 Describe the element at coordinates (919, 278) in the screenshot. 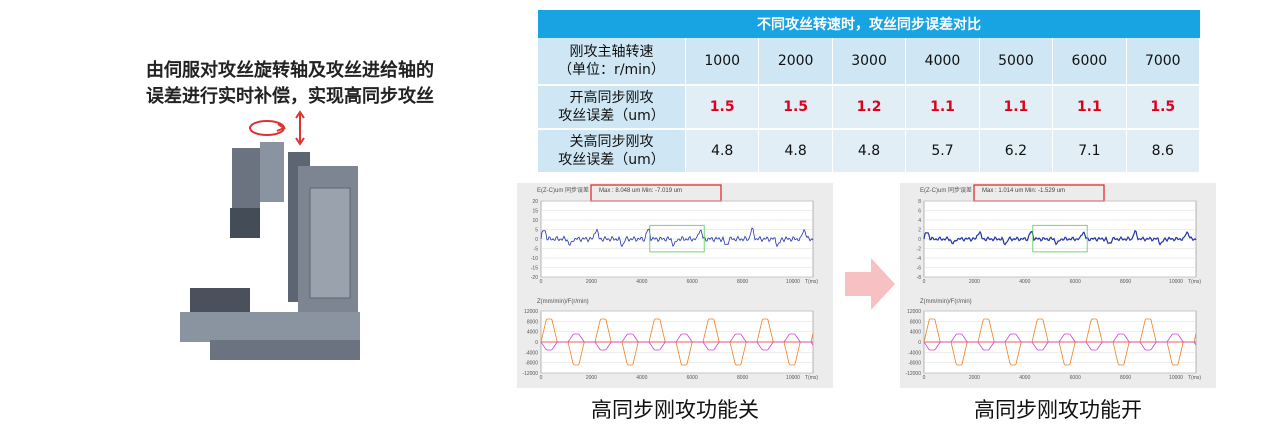

I see `y-tick-label: -8` at that location.